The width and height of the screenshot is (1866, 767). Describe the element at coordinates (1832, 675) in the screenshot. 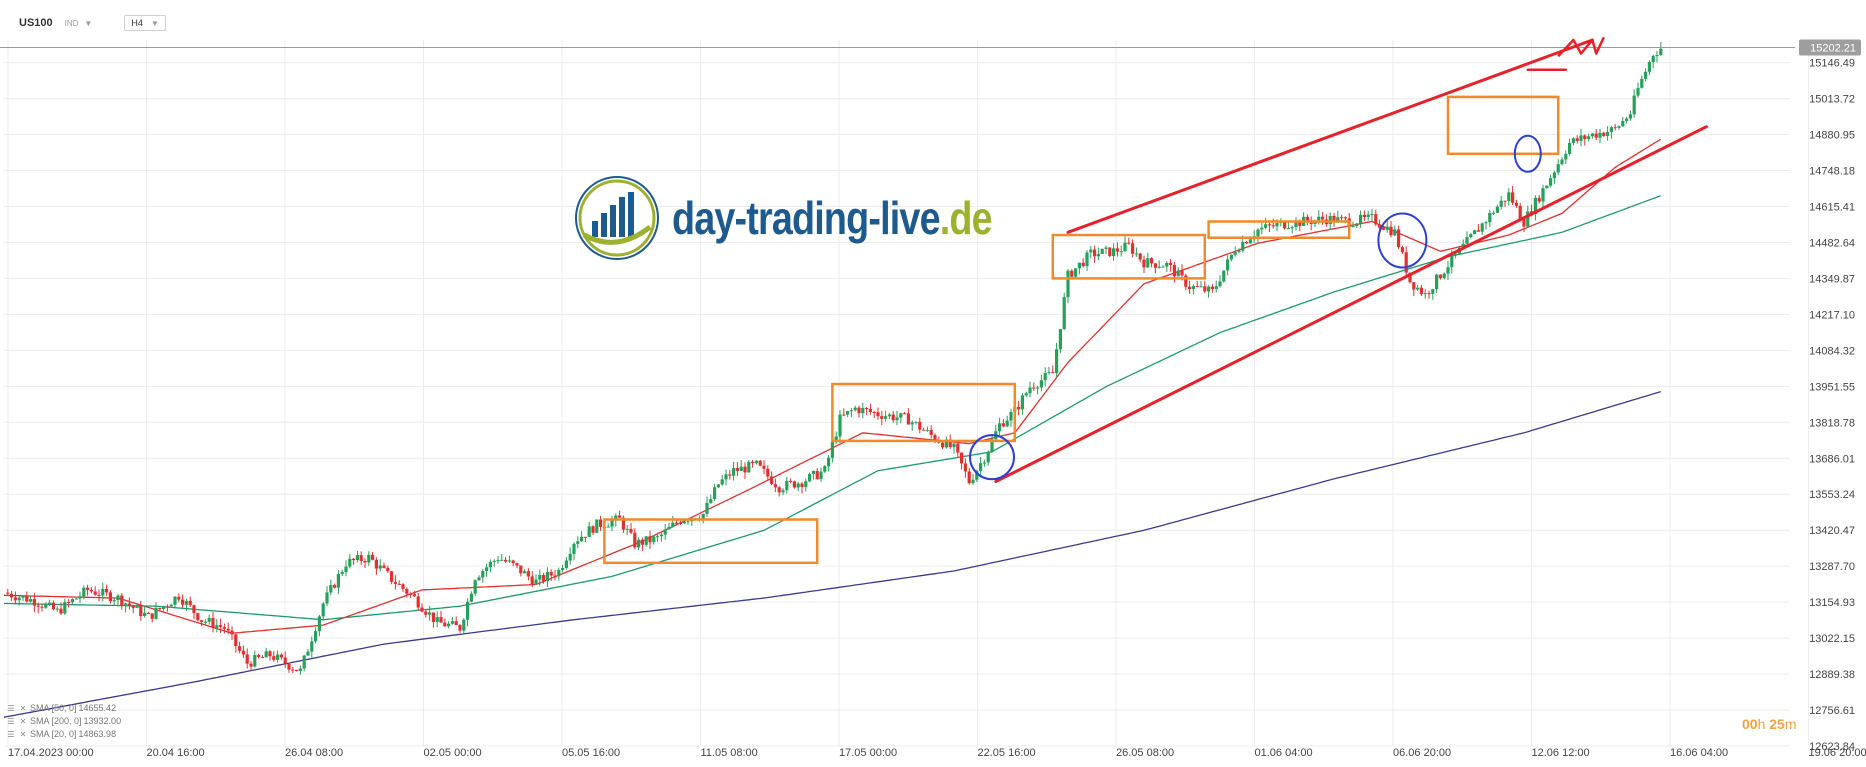

I see `y-tick-label: 12889.38` at that location.